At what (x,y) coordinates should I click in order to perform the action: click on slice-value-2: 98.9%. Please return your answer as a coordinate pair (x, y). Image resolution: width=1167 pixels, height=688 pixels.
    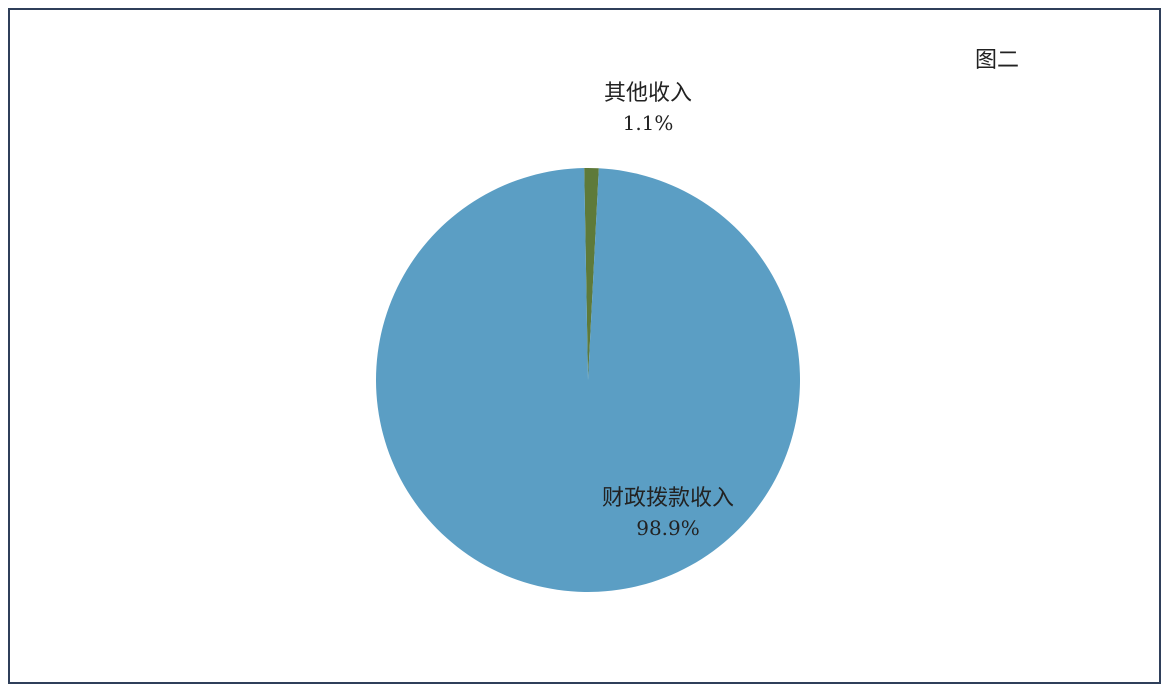
    Looking at the image, I should click on (668, 528).